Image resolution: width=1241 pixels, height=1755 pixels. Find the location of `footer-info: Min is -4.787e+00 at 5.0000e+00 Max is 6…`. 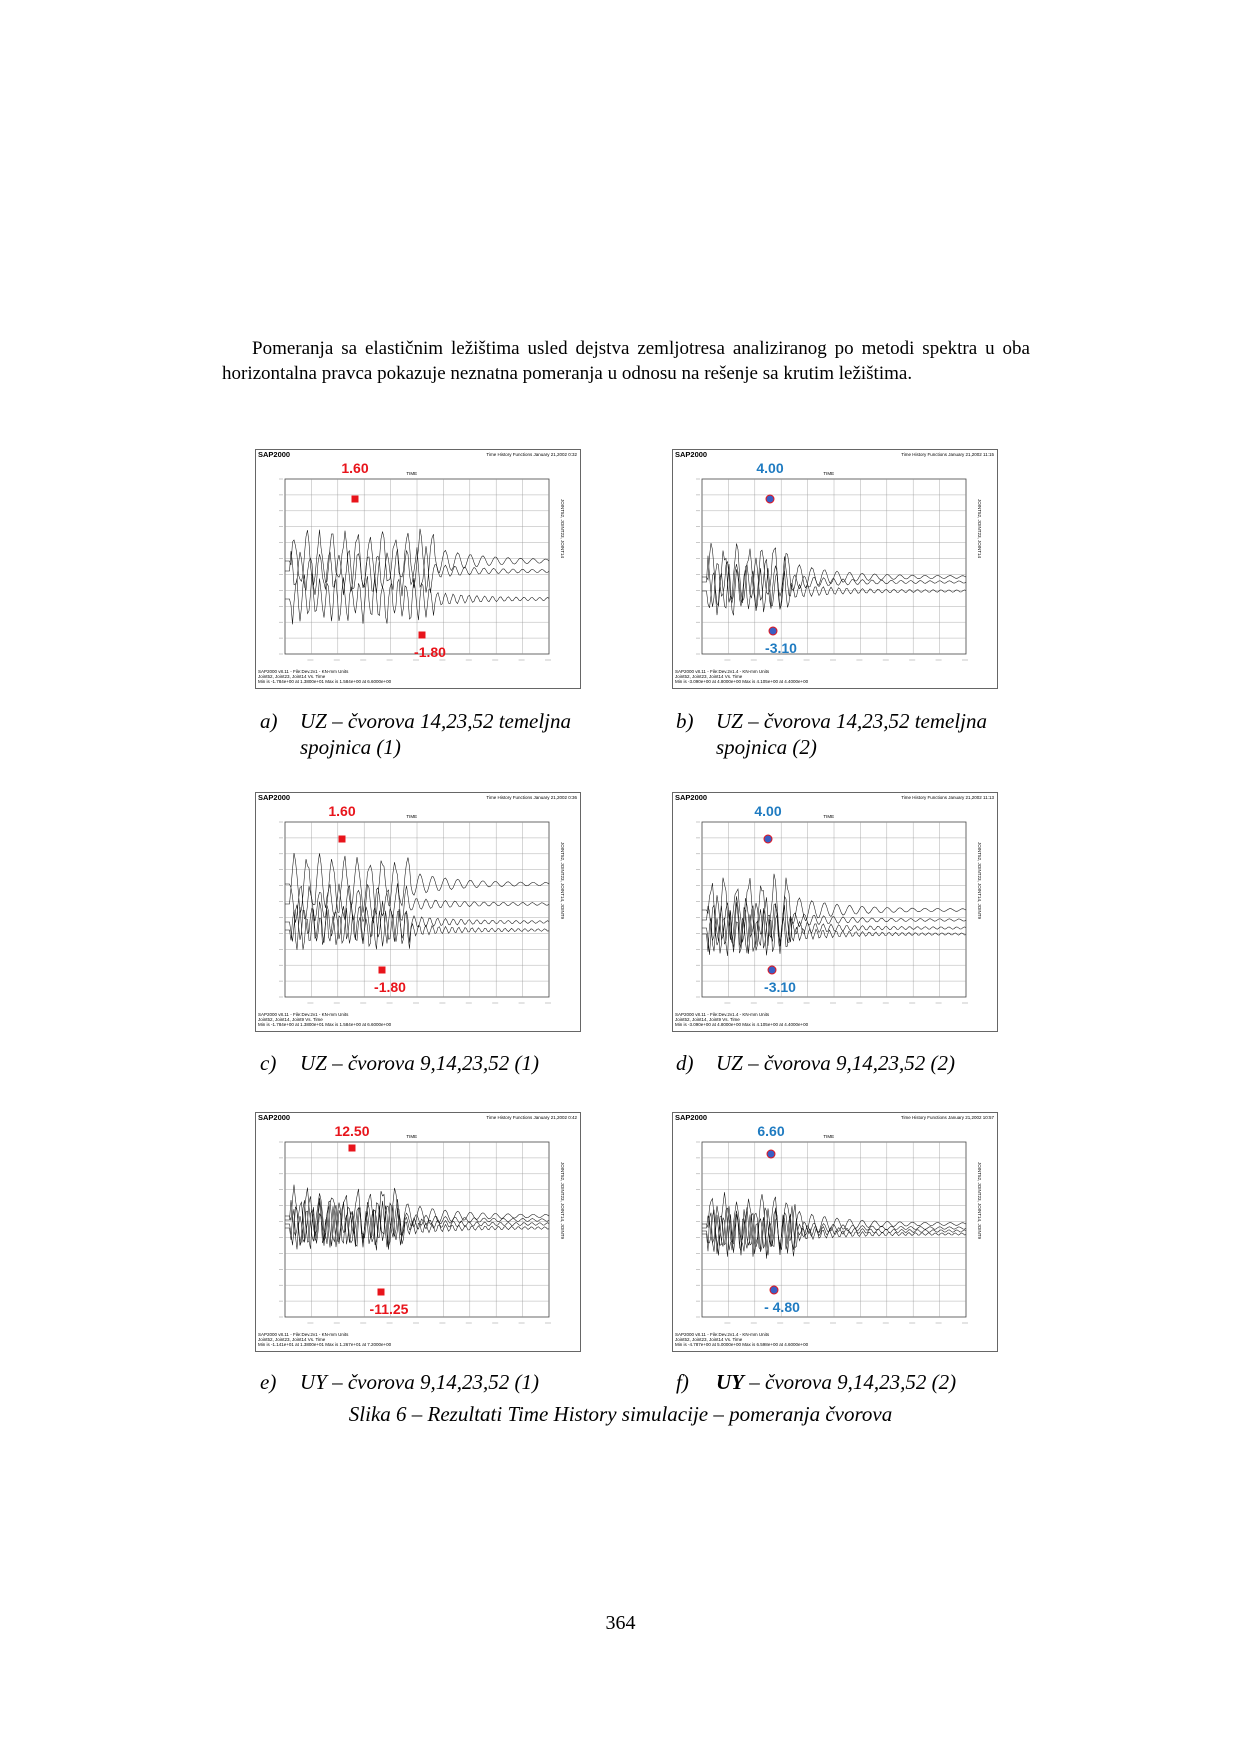

footer-info: Min is -4.787e+00 at 5.0000e+00 Max is 6… is located at coordinates (742, 1344).